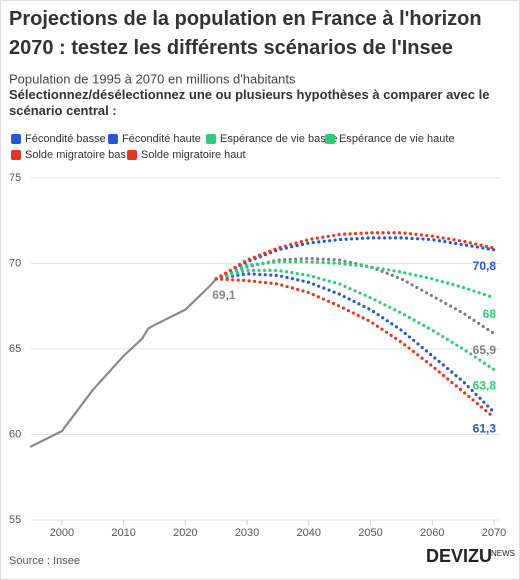  I want to click on x-tick-label: 2000, so click(62, 533).